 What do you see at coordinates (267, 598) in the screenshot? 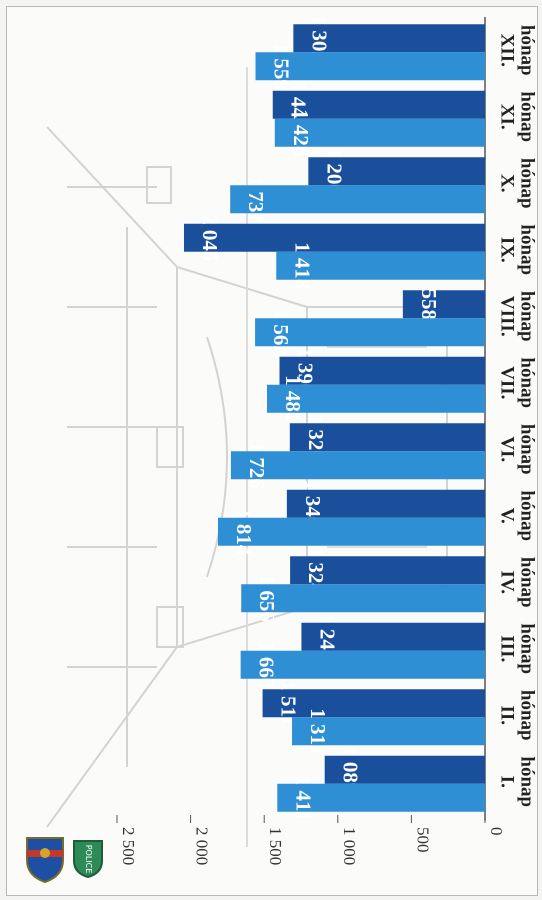
I see `bar-value-label: 1 656` at bounding box center [267, 598].